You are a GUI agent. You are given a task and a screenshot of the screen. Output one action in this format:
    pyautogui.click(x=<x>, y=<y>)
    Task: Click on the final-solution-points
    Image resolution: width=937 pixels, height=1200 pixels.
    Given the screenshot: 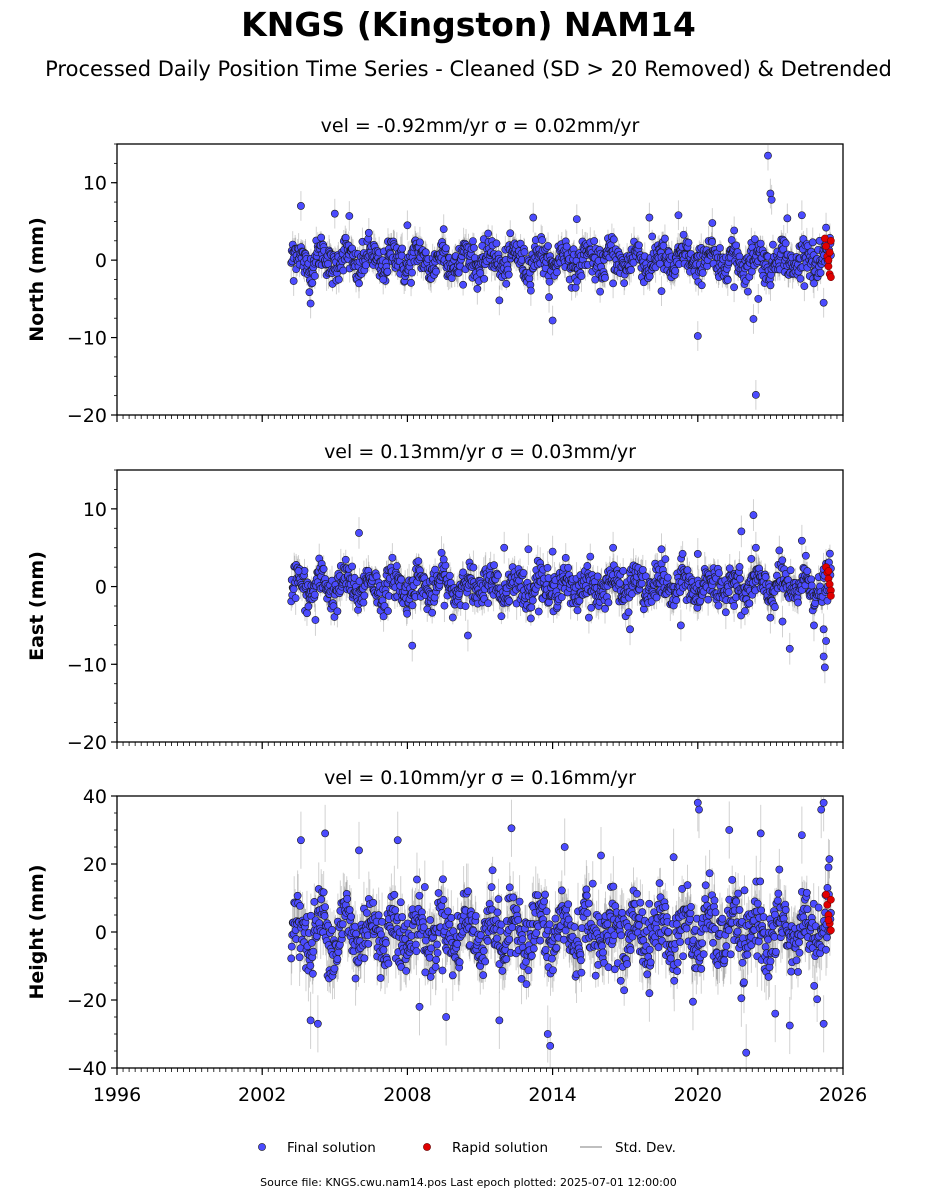 What is the action you would take?
    pyautogui.click(x=561, y=591)
    